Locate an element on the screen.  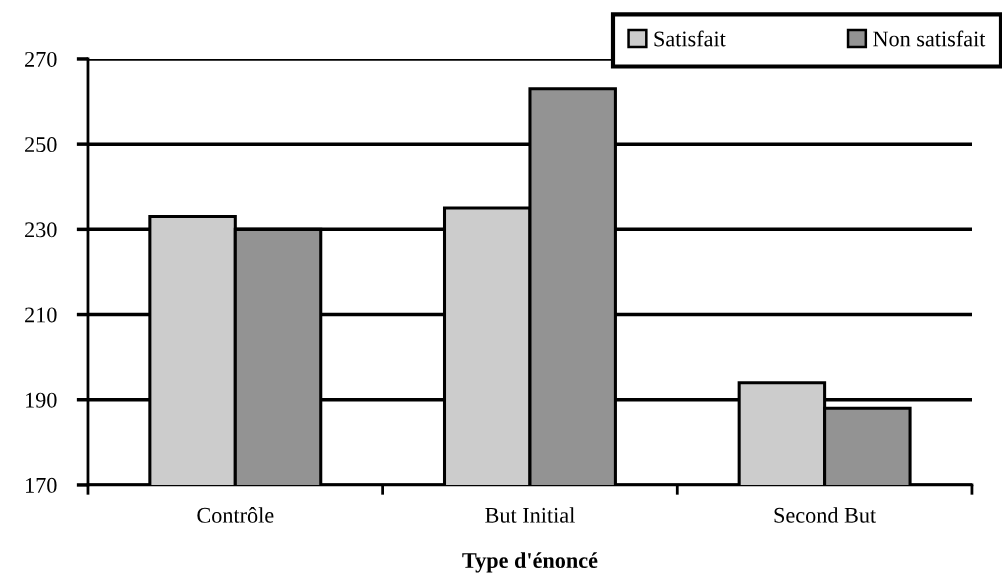
x-tick-label: Contrôle is located at coordinates (235, 515).